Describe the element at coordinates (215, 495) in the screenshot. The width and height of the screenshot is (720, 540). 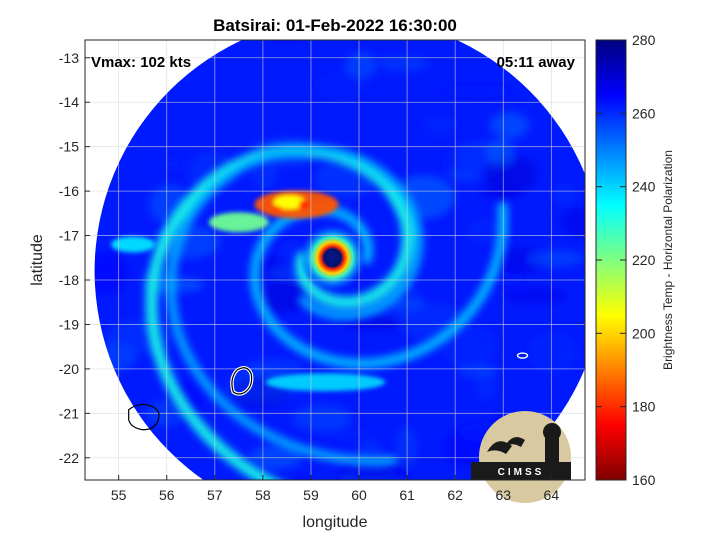
I see `x-tick-label: 57` at that location.